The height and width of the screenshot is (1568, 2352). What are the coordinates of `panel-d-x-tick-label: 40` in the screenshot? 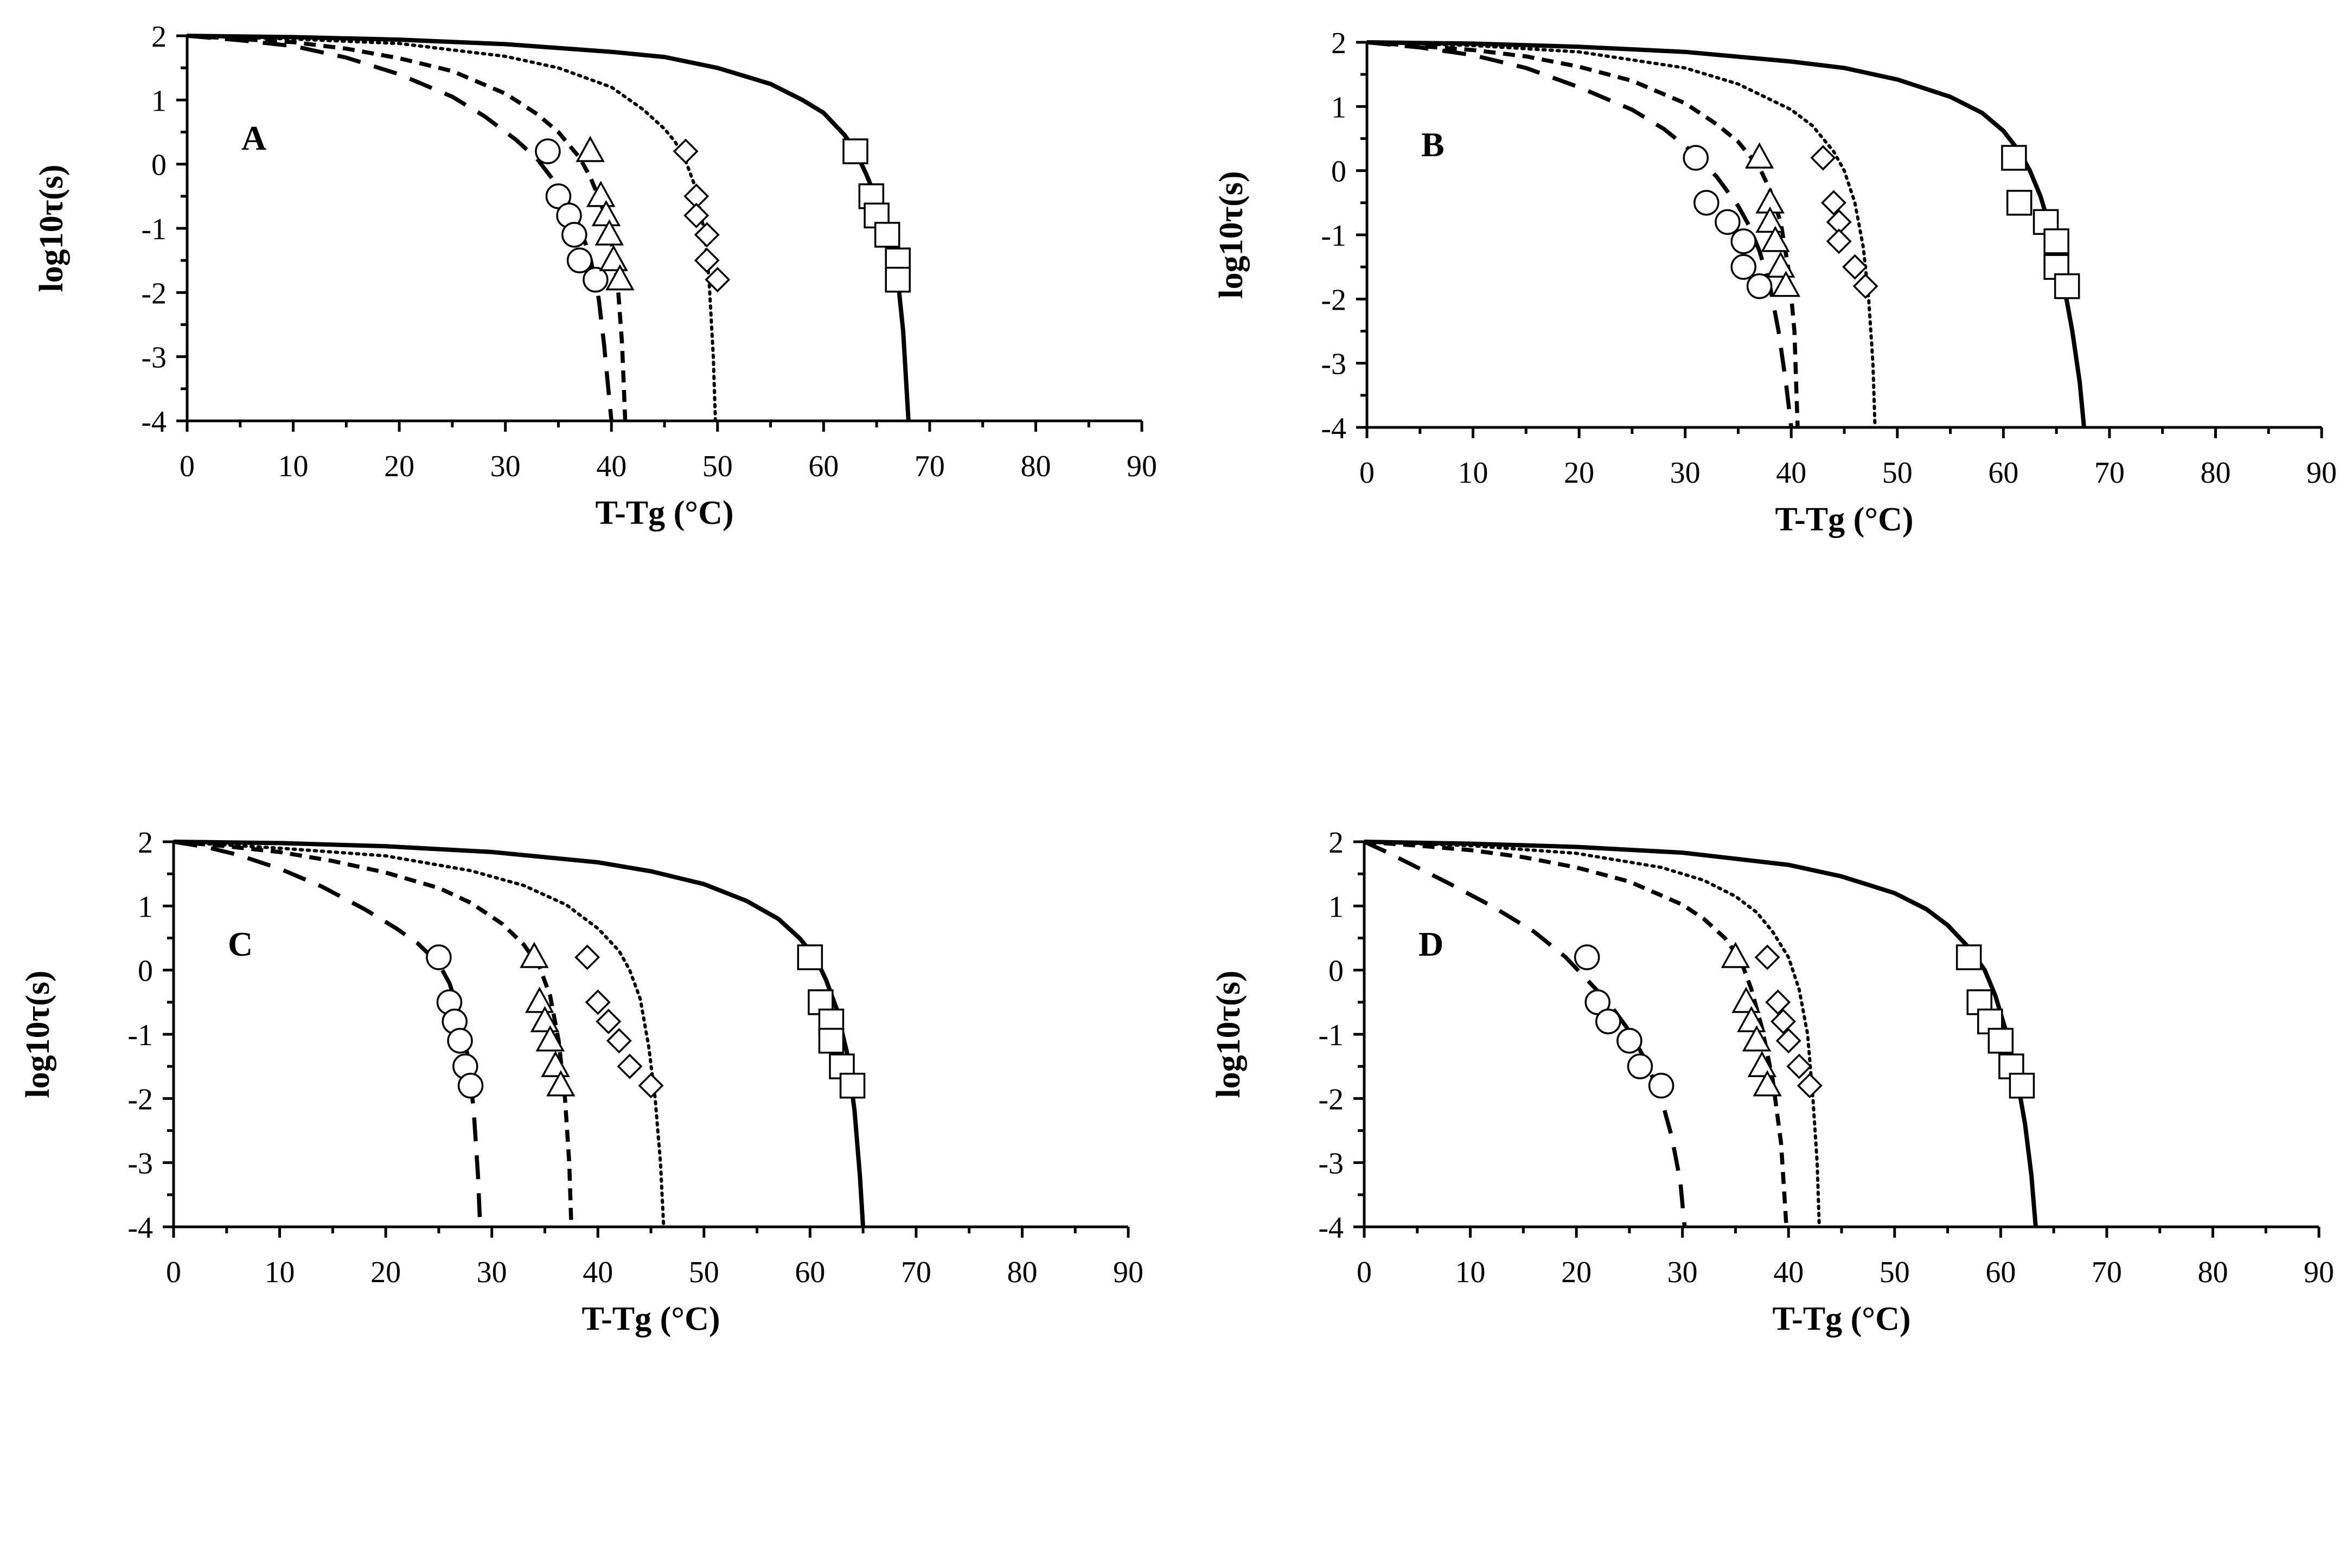 It's located at (1788, 1272).